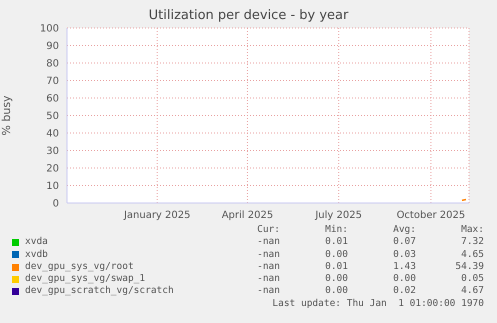 The image size is (497, 323). I want to click on text: 54.39, so click(469, 267).